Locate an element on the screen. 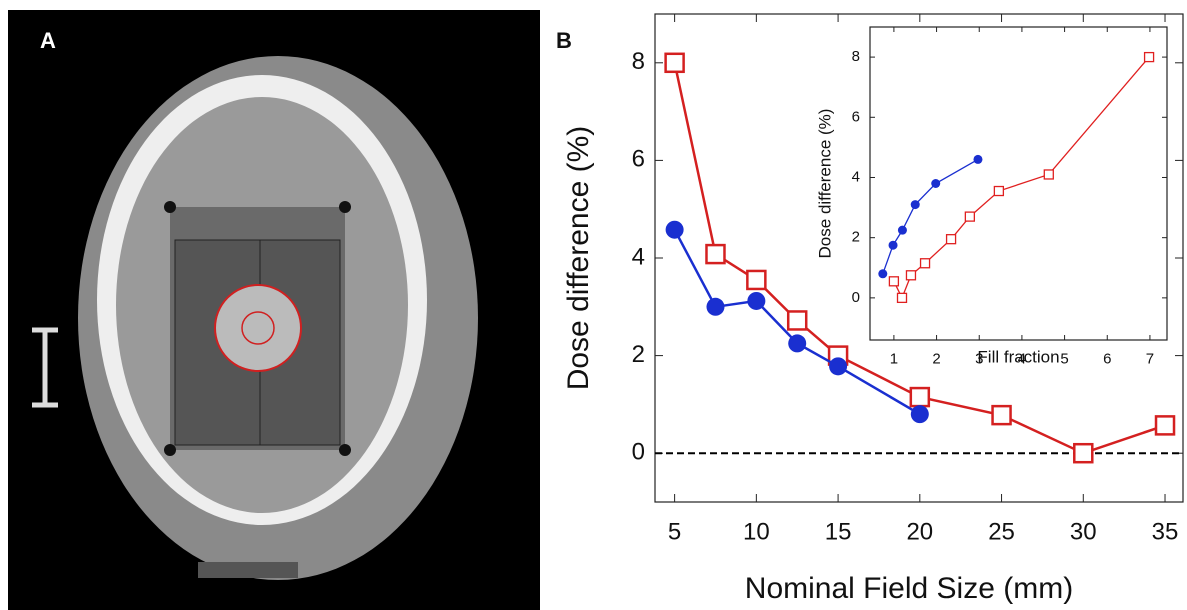 Image resolution: width=1187 pixels, height=610 pixels. target-ring is located at coordinates (258, 328).